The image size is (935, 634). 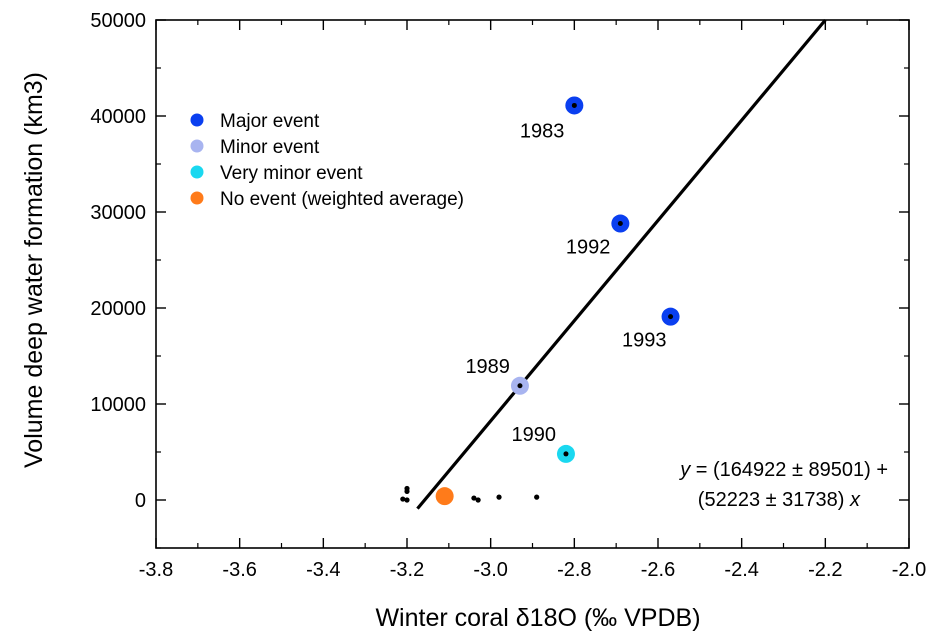 What do you see at coordinates (342, 199) in the screenshot?
I see `legend-label: No event (weighted average)` at bounding box center [342, 199].